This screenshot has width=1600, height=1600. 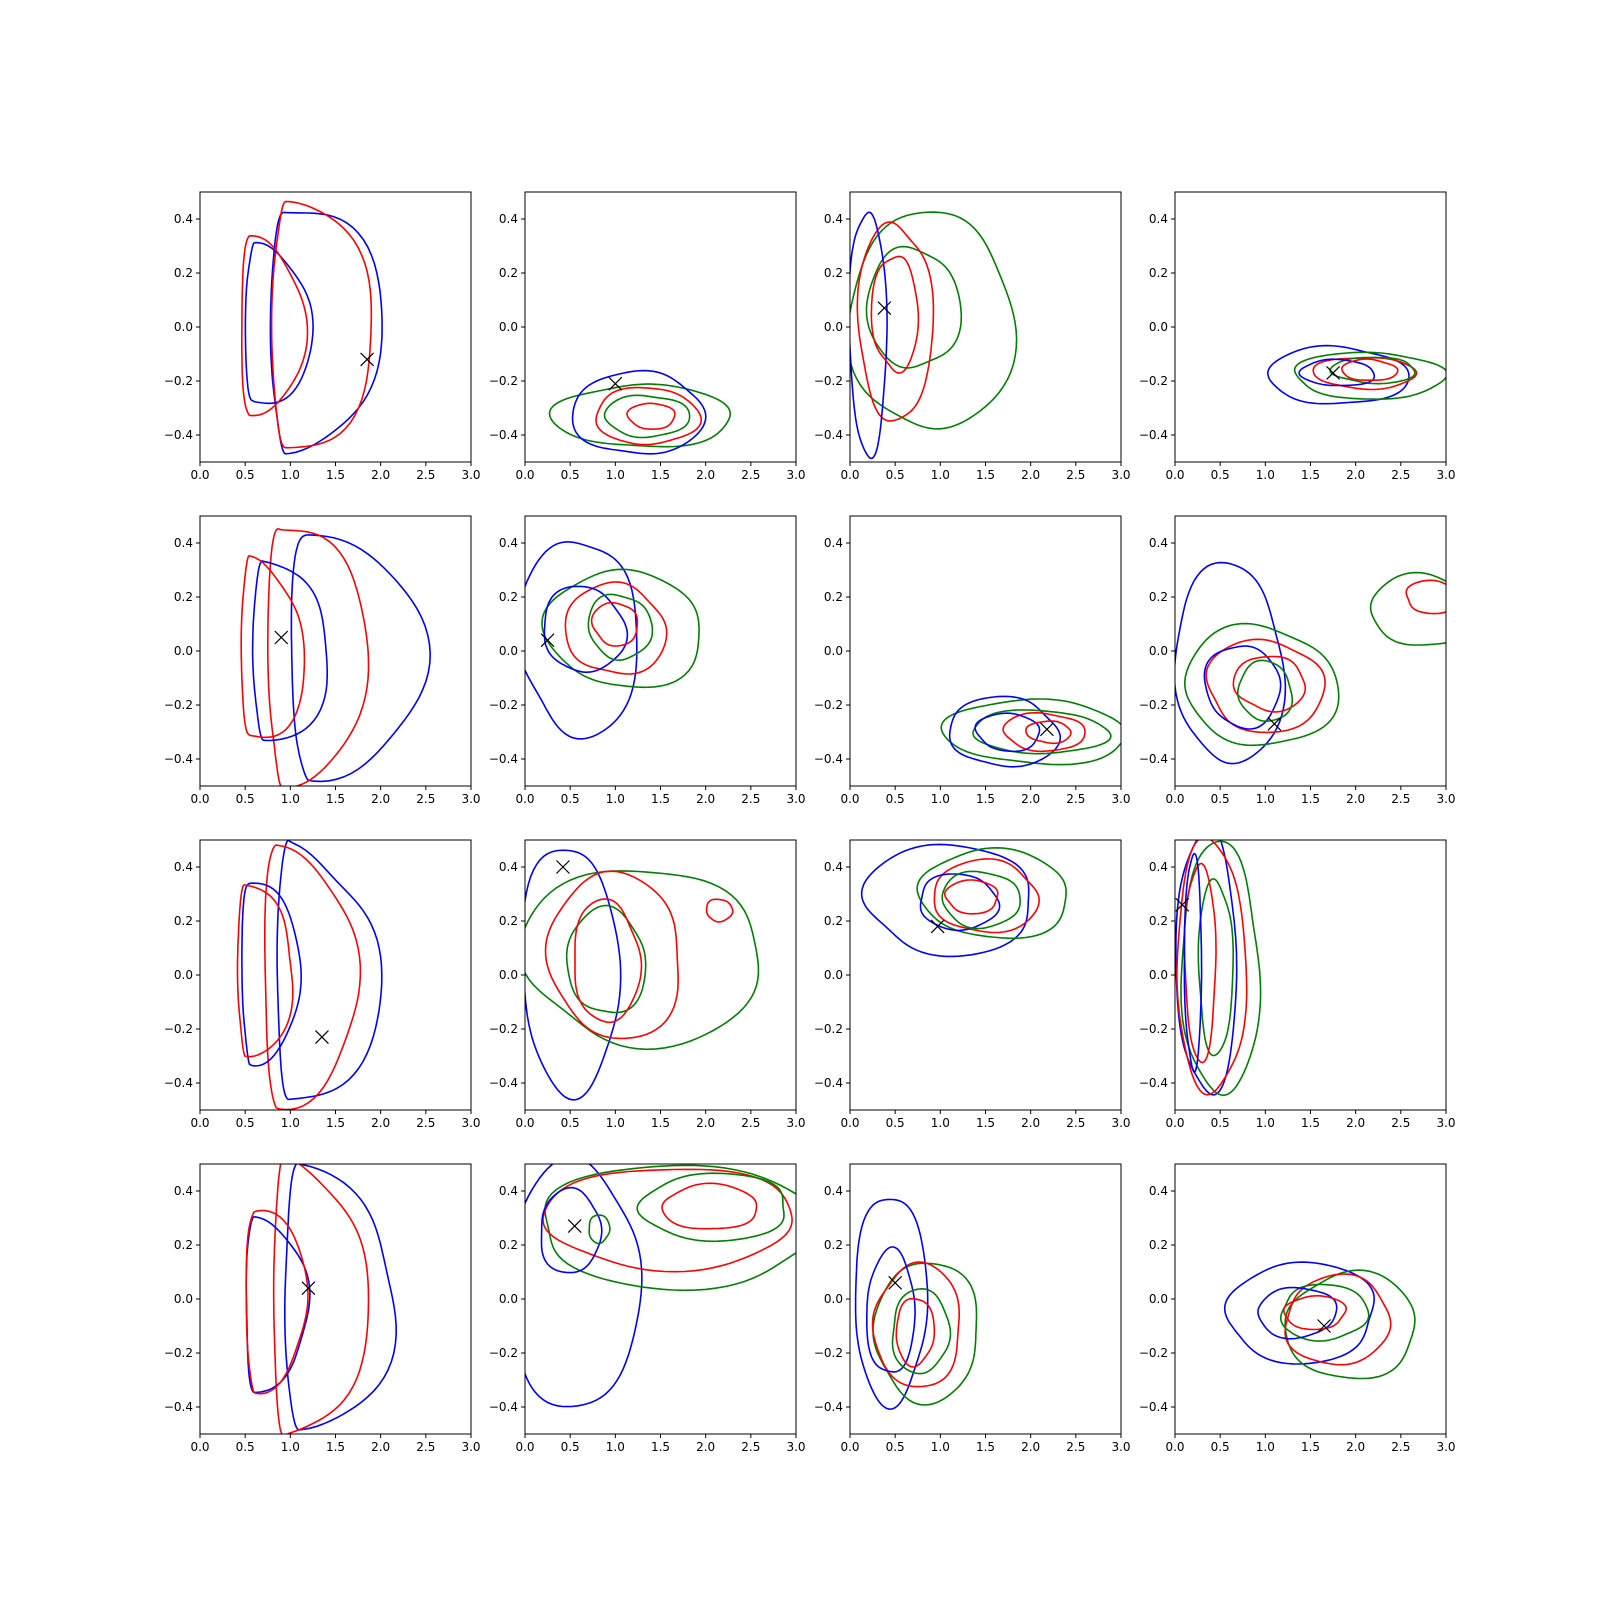 What do you see at coordinates (972, 660) in the screenshot?
I see `panel-r1-c2: 0.0 0.5 1.0 1.5 2.0 2.5 3.0 −0.4 −0.2 0.0 0.2 0.4` at bounding box center [972, 660].